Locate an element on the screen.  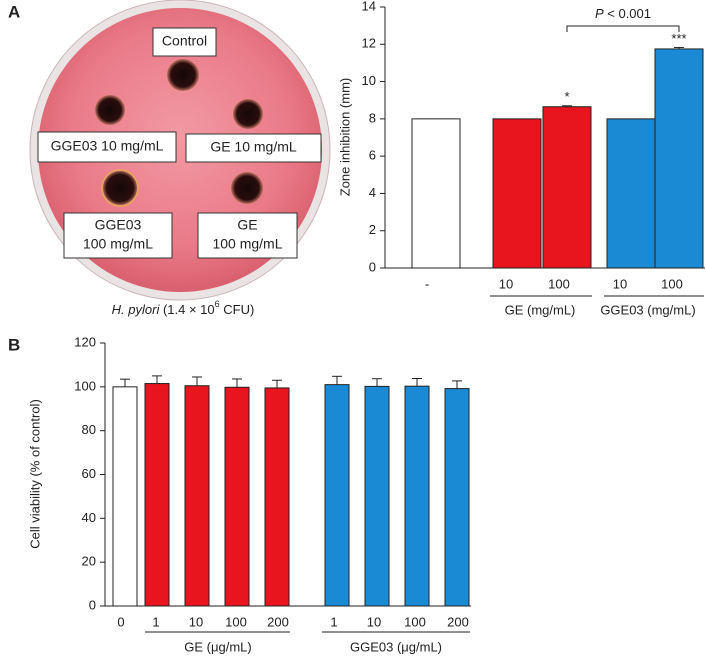
significance: *** is located at coordinates (678, 38).